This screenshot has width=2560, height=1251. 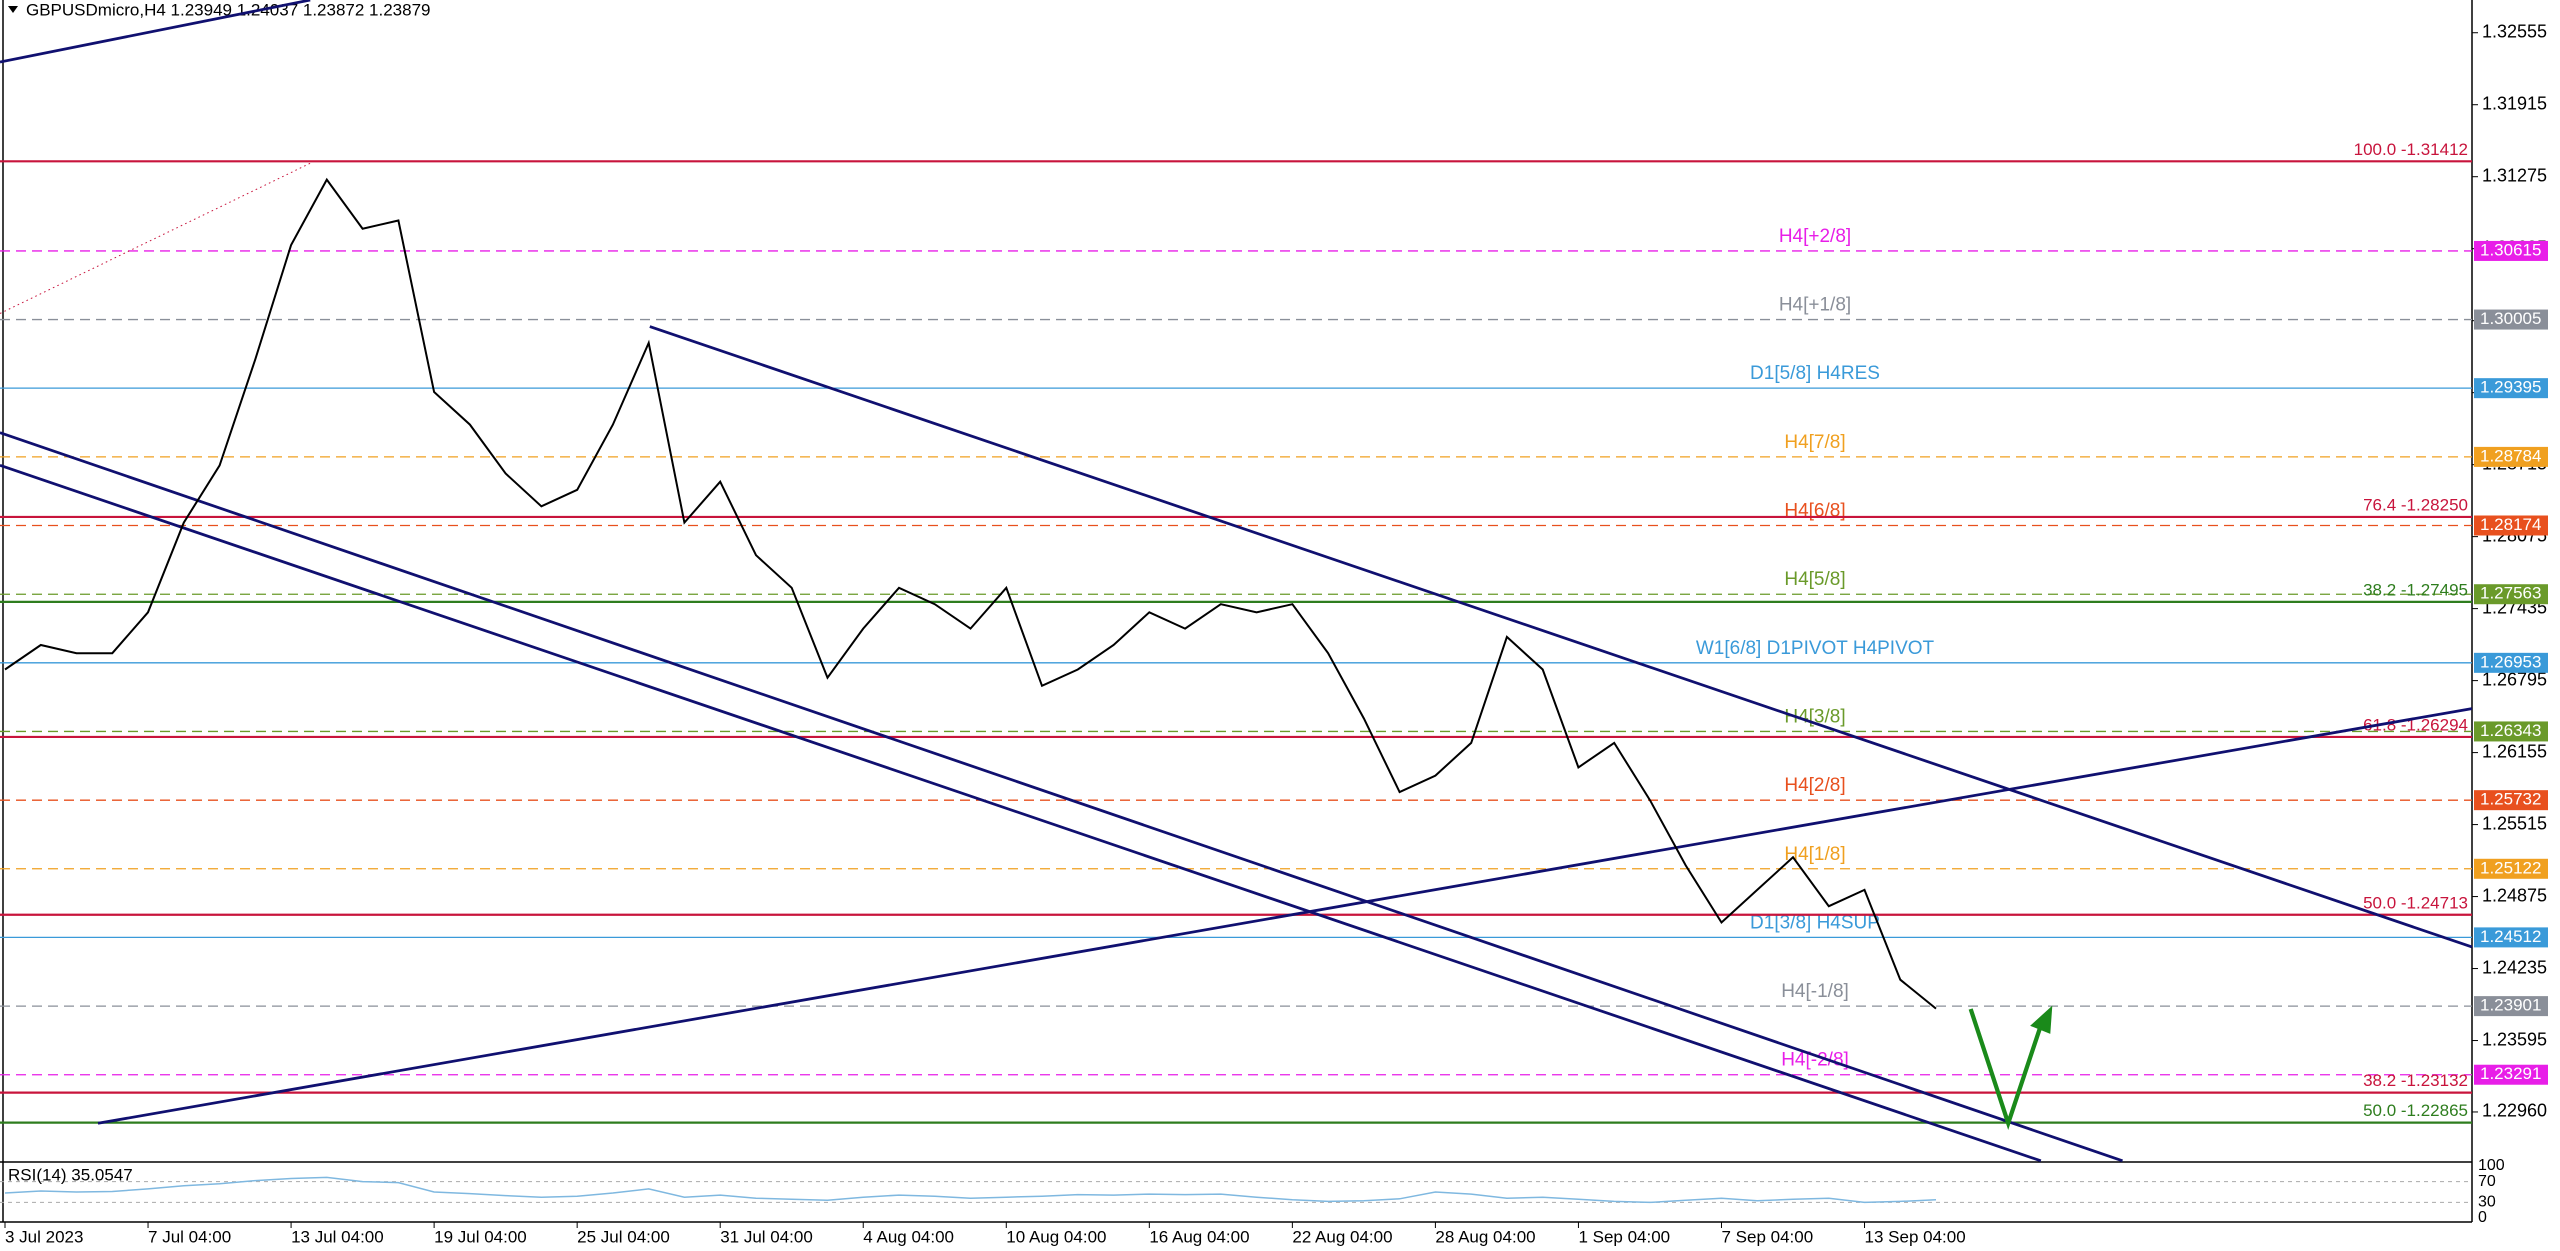 I want to click on fib-label: 76.4 -1.28250, so click(x=2415, y=504).